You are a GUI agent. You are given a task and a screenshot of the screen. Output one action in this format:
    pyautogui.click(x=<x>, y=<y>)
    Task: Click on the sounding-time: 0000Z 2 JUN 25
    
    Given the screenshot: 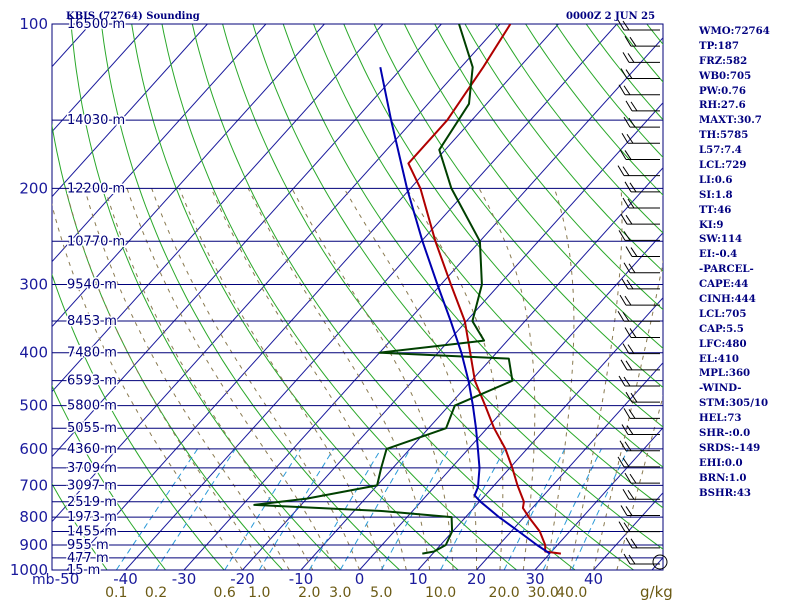 What is the action you would take?
    pyautogui.click(x=610, y=16)
    